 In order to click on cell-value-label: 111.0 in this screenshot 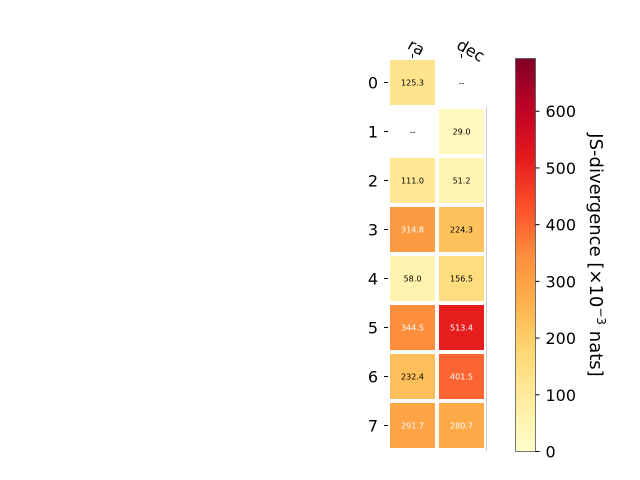, I will do `click(412, 181)`.